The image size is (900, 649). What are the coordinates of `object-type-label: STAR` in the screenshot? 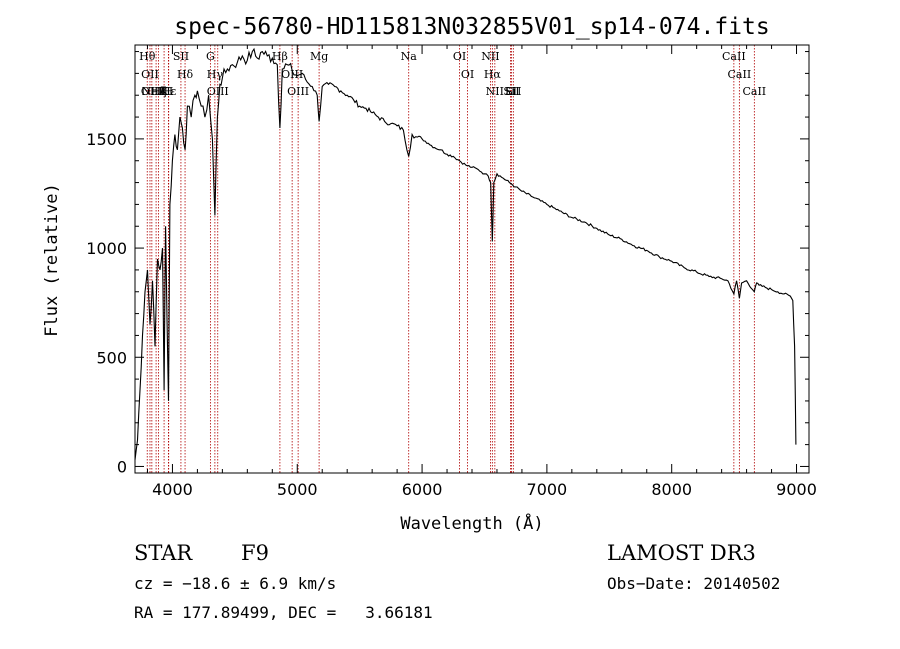 It's located at (163, 553).